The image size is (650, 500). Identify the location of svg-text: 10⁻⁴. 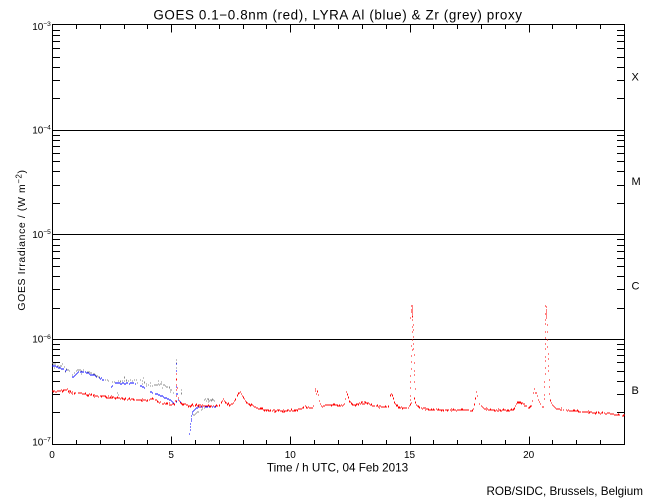
(41, 131).